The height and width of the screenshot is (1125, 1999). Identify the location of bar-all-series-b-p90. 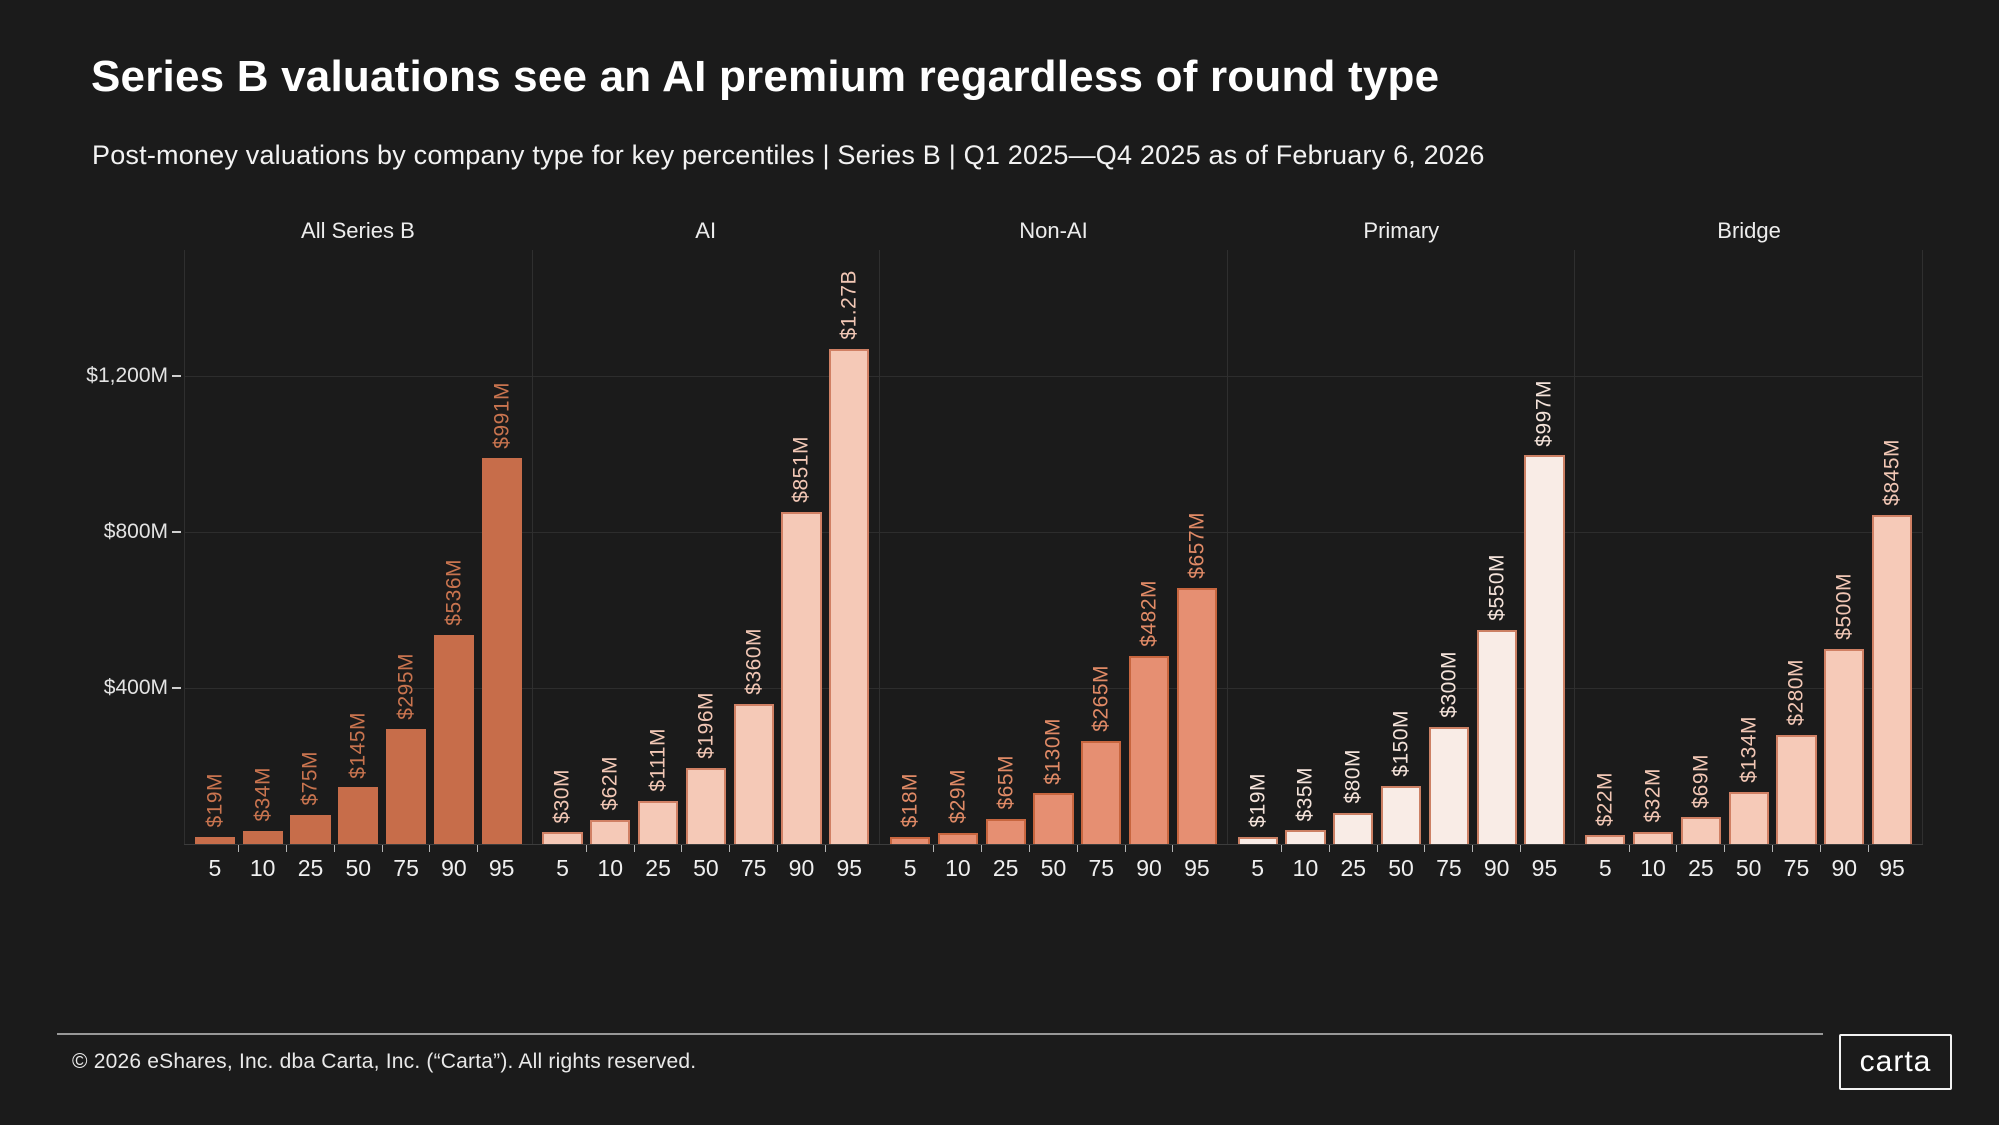
(453, 739).